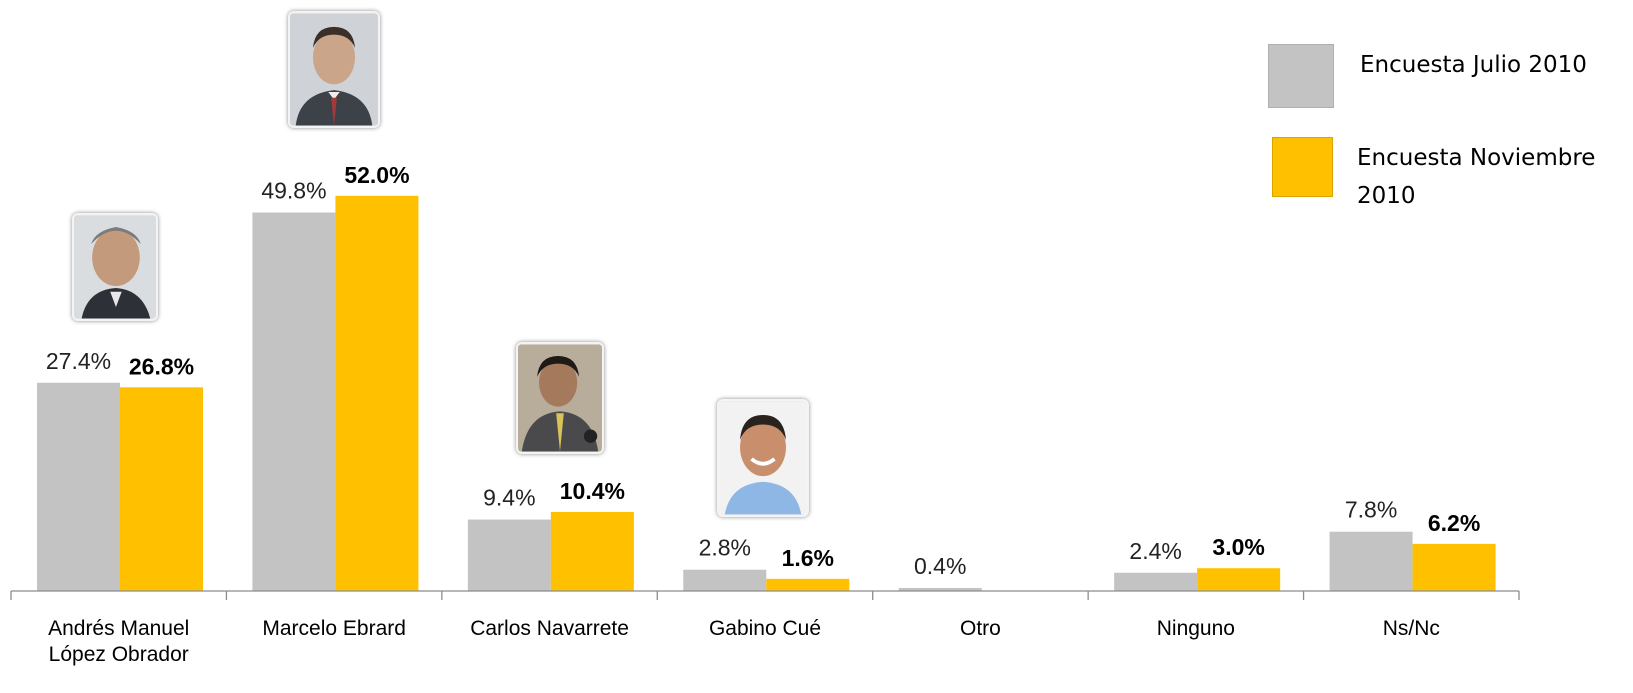 The image size is (1633, 693). I want to click on category-label: Ninguno, so click(1196, 628).